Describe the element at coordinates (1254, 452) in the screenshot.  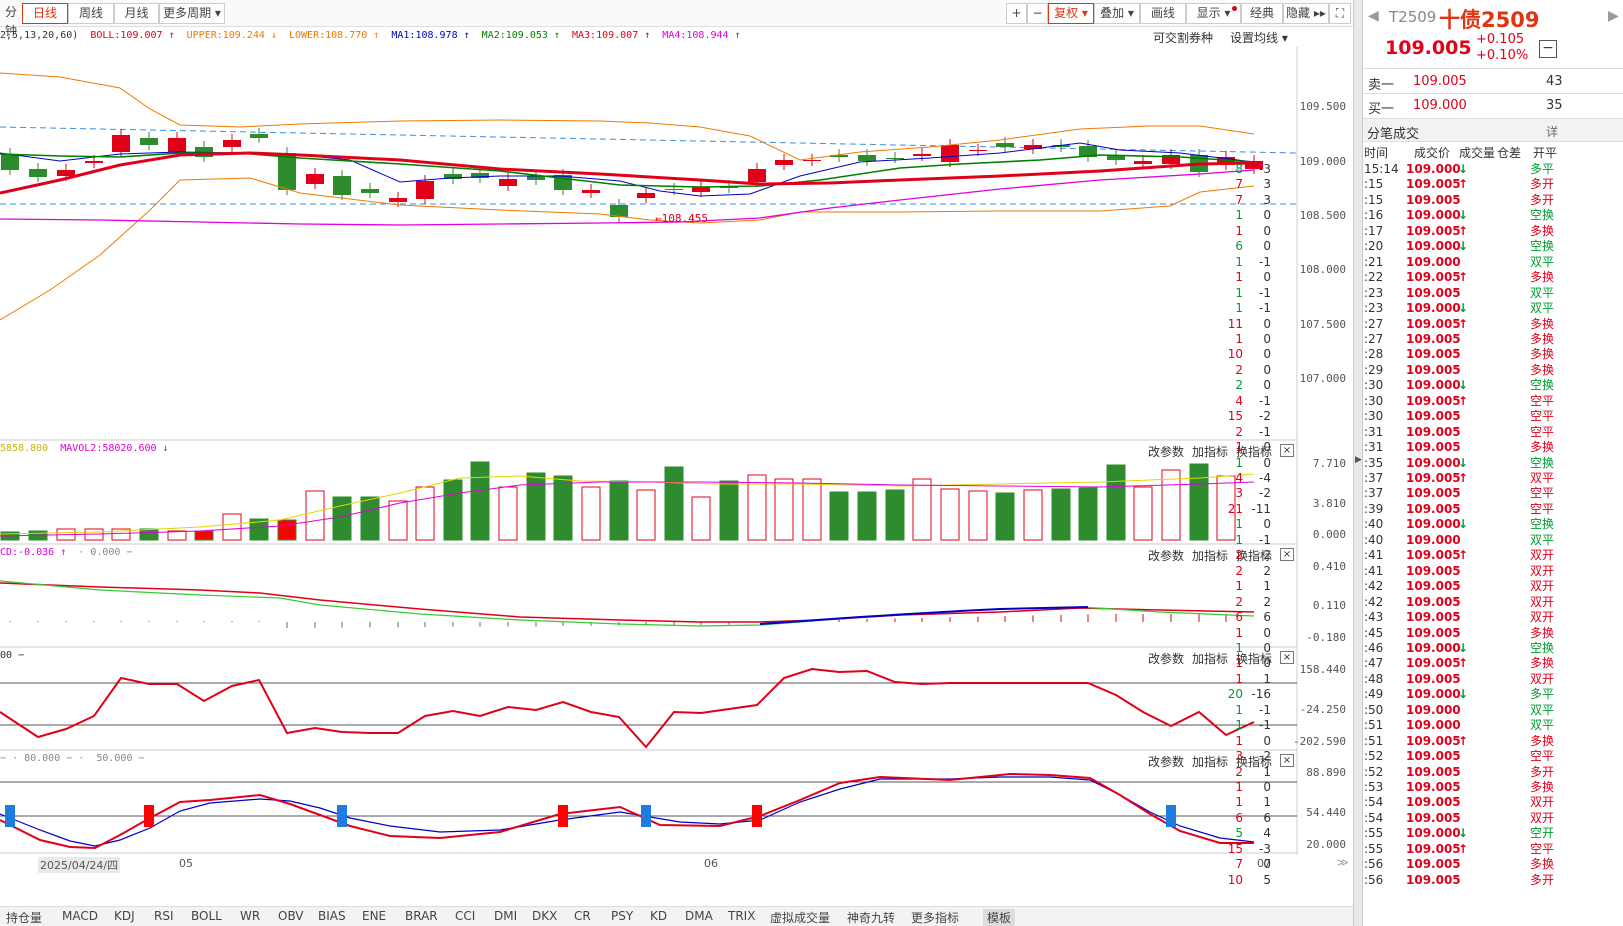
I see `vol-link-2: 换指标` at that location.